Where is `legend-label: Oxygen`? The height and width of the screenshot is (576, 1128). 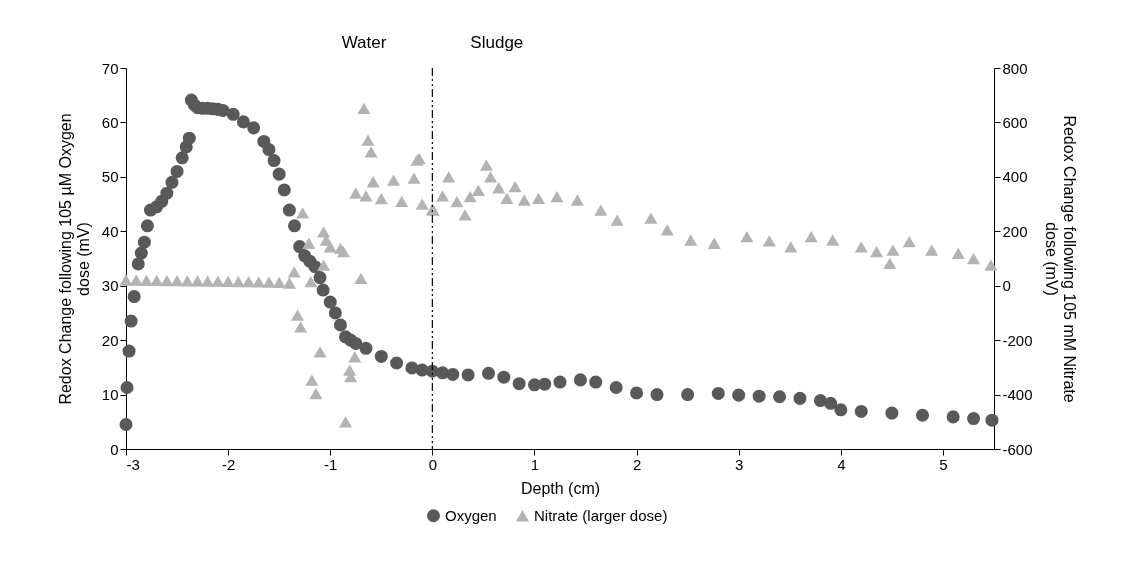 legend-label: Oxygen is located at coordinates (471, 515).